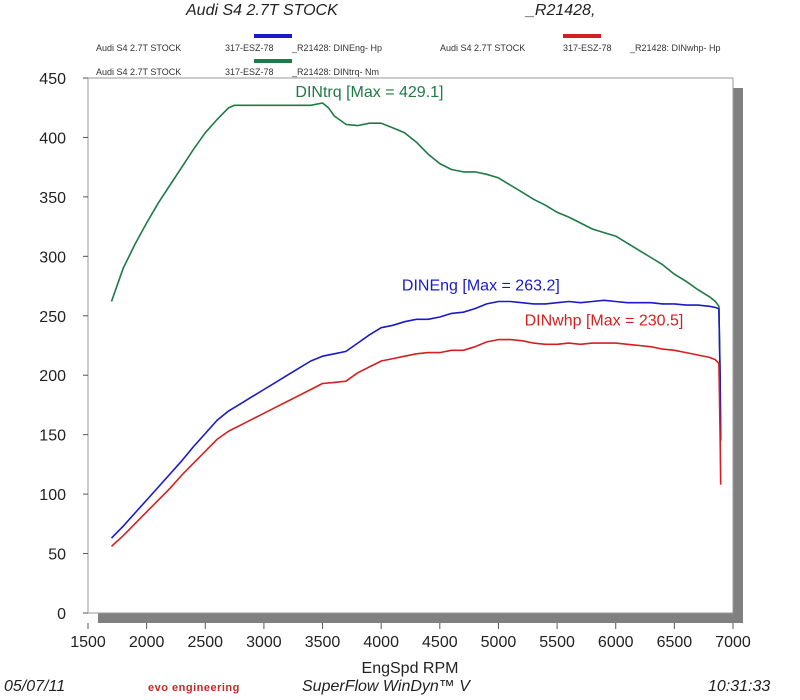  I want to click on y-tick-label: 100, so click(52, 495).